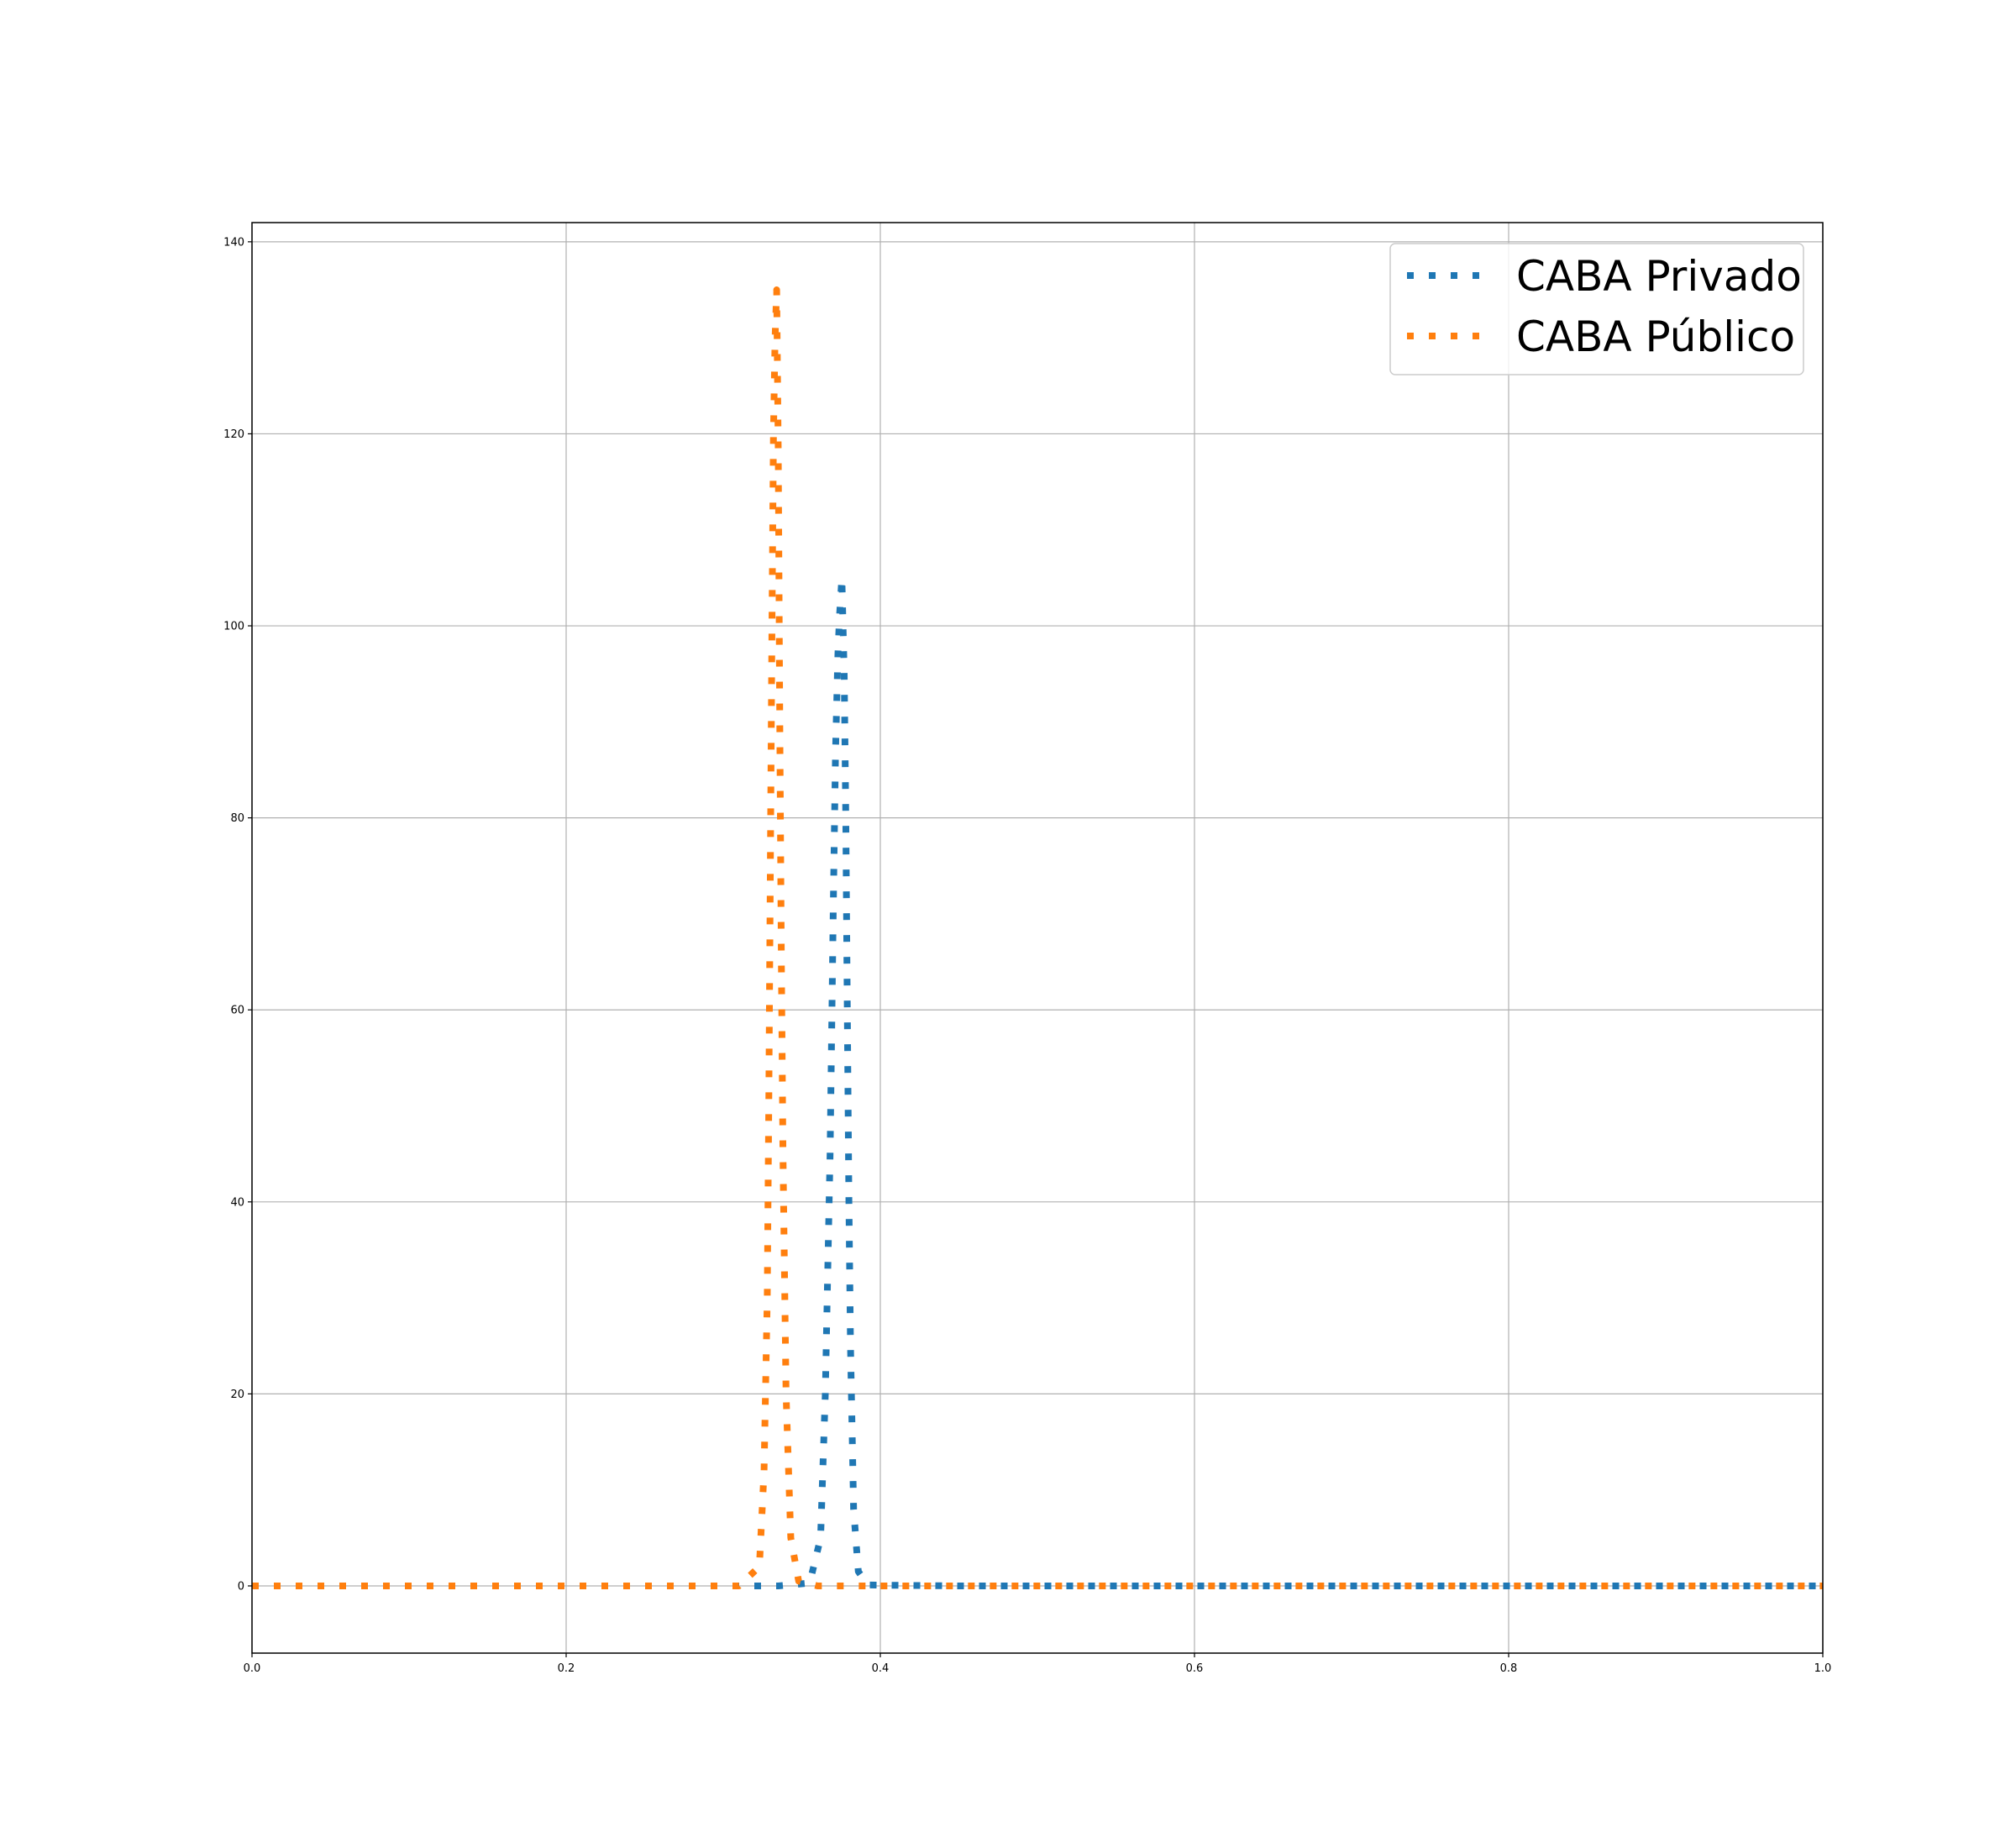 Image resolution: width=2016 pixels, height=1848 pixels. Describe the element at coordinates (233, 627) in the screenshot. I see `y-tick-label: 100` at that location.